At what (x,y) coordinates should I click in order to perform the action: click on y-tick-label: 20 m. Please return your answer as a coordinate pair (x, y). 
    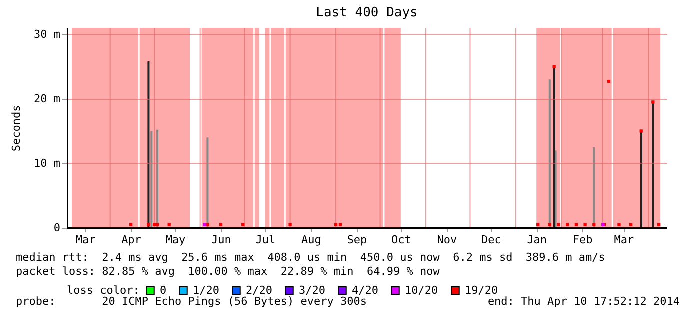
    Looking at the image, I should click on (47, 99).